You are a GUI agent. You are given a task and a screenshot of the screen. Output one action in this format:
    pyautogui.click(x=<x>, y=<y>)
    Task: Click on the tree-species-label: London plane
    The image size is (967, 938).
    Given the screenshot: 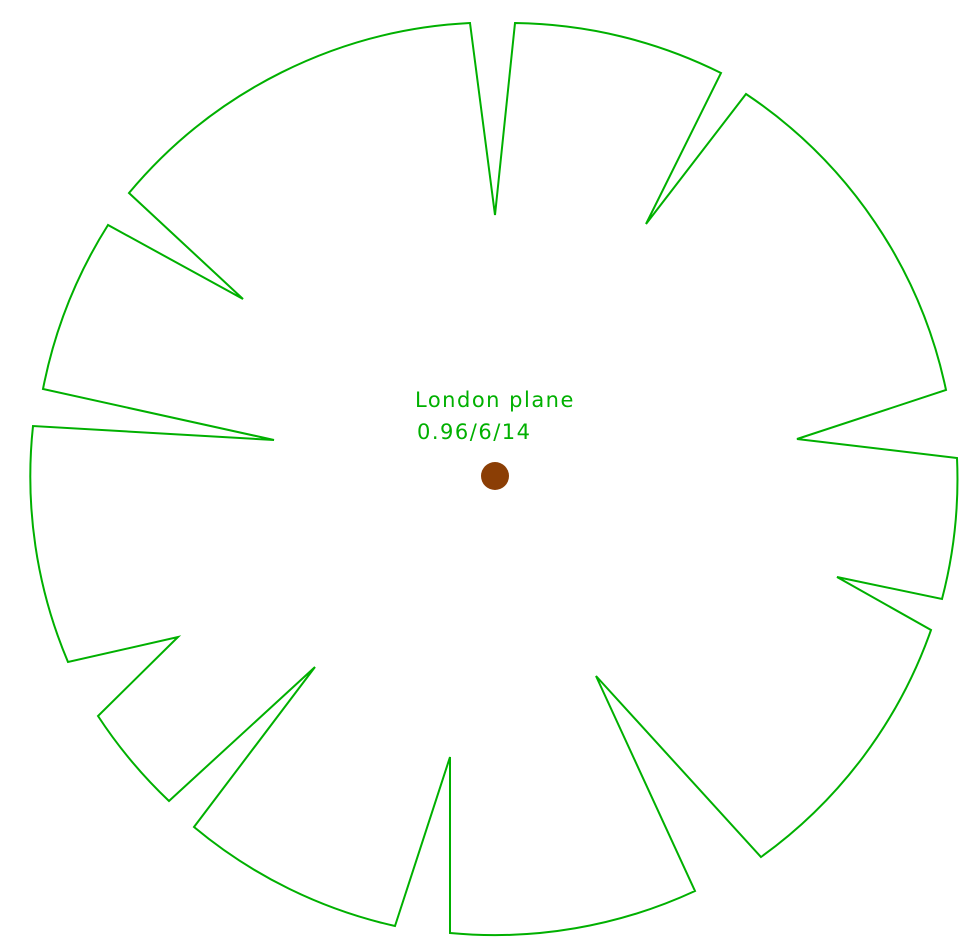 What is the action you would take?
    pyautogui.click(x=495, y=400)
    